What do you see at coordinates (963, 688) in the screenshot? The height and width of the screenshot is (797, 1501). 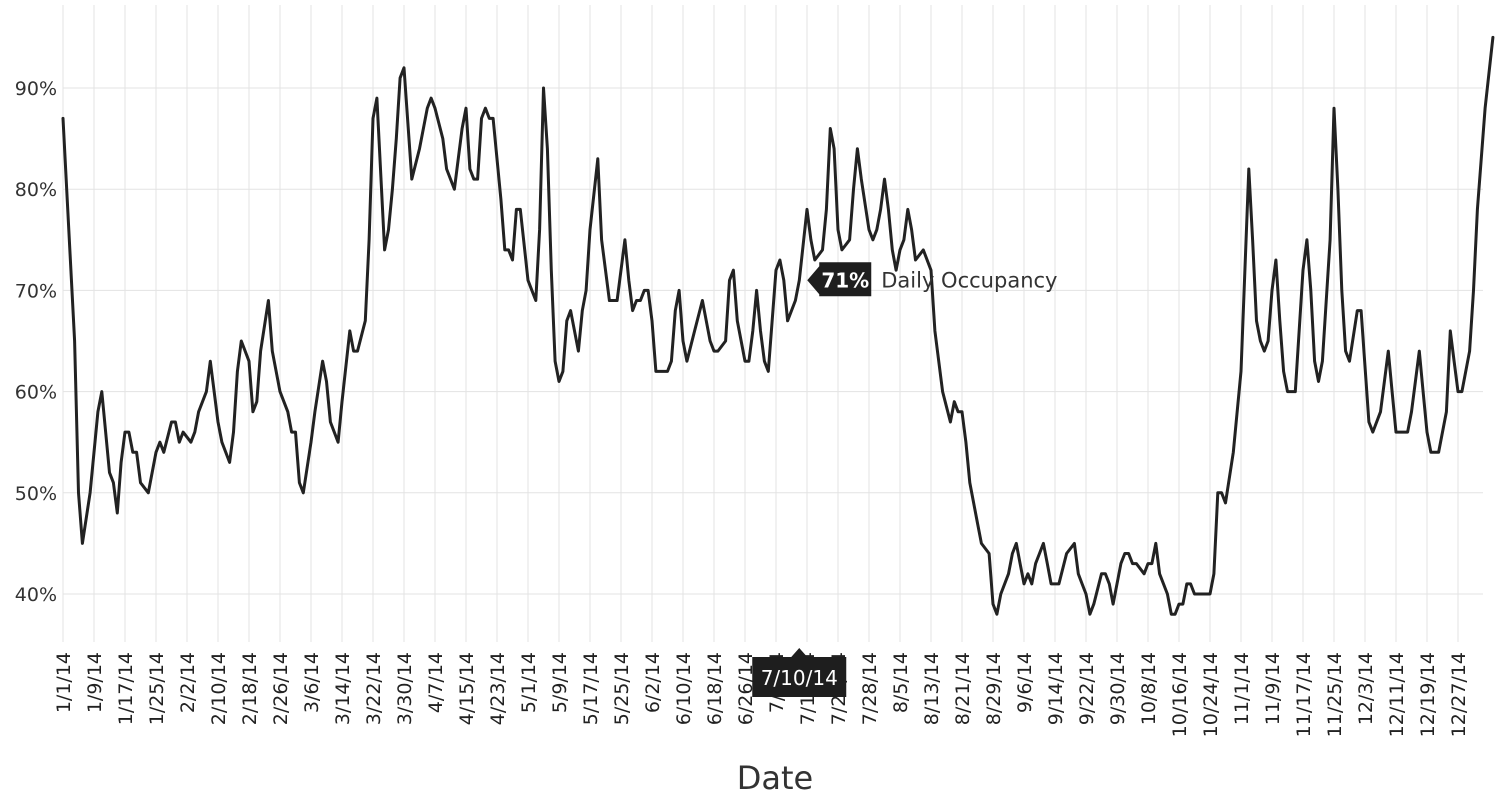 I see `x-tick-label: 8/21/14` at bounding box center [963, 688].